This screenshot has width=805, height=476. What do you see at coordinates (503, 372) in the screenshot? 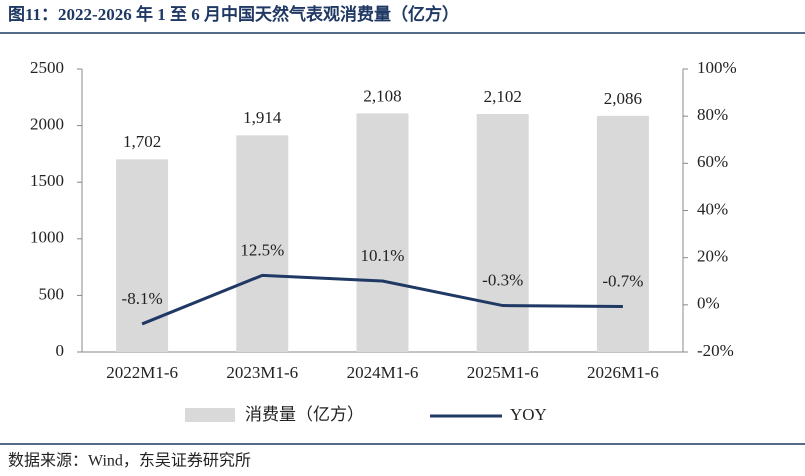
I see `x-tick-label: 2025M1-6` at bounding box center [503, 372].